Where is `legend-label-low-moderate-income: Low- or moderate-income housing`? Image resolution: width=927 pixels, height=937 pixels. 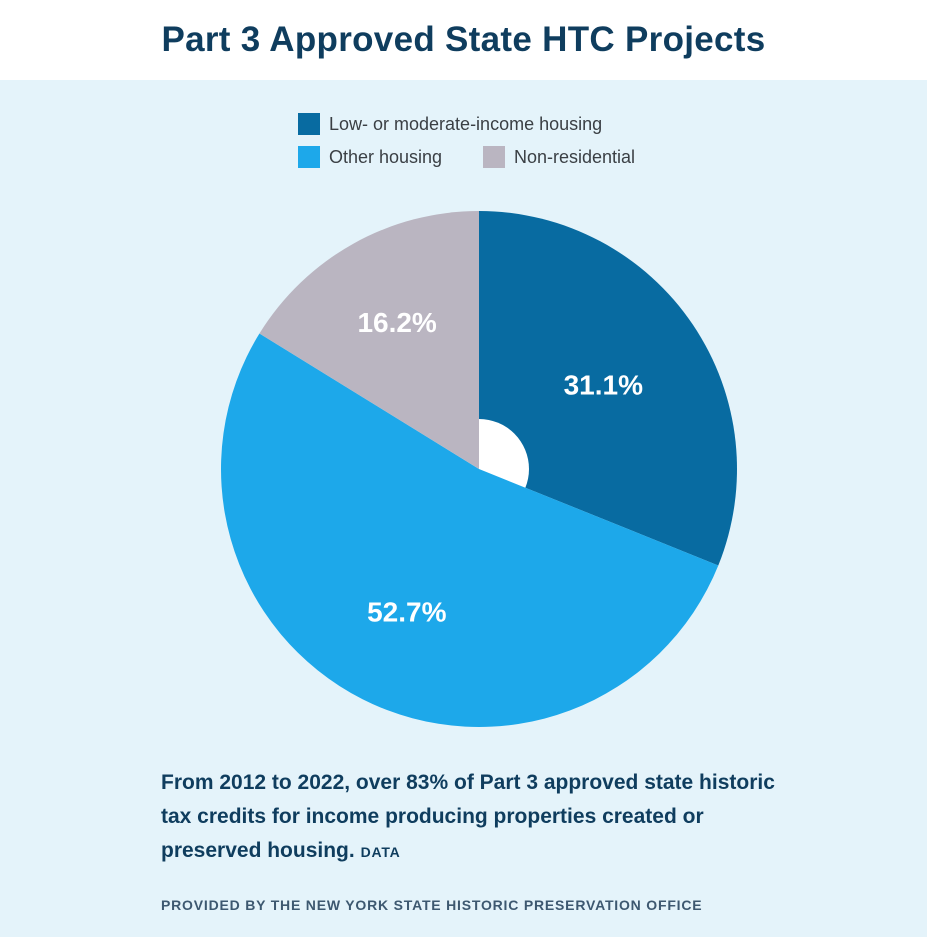 legend-label-low-moderate-income: Low- or moderate-income housing is located at coordinates (466, 123).